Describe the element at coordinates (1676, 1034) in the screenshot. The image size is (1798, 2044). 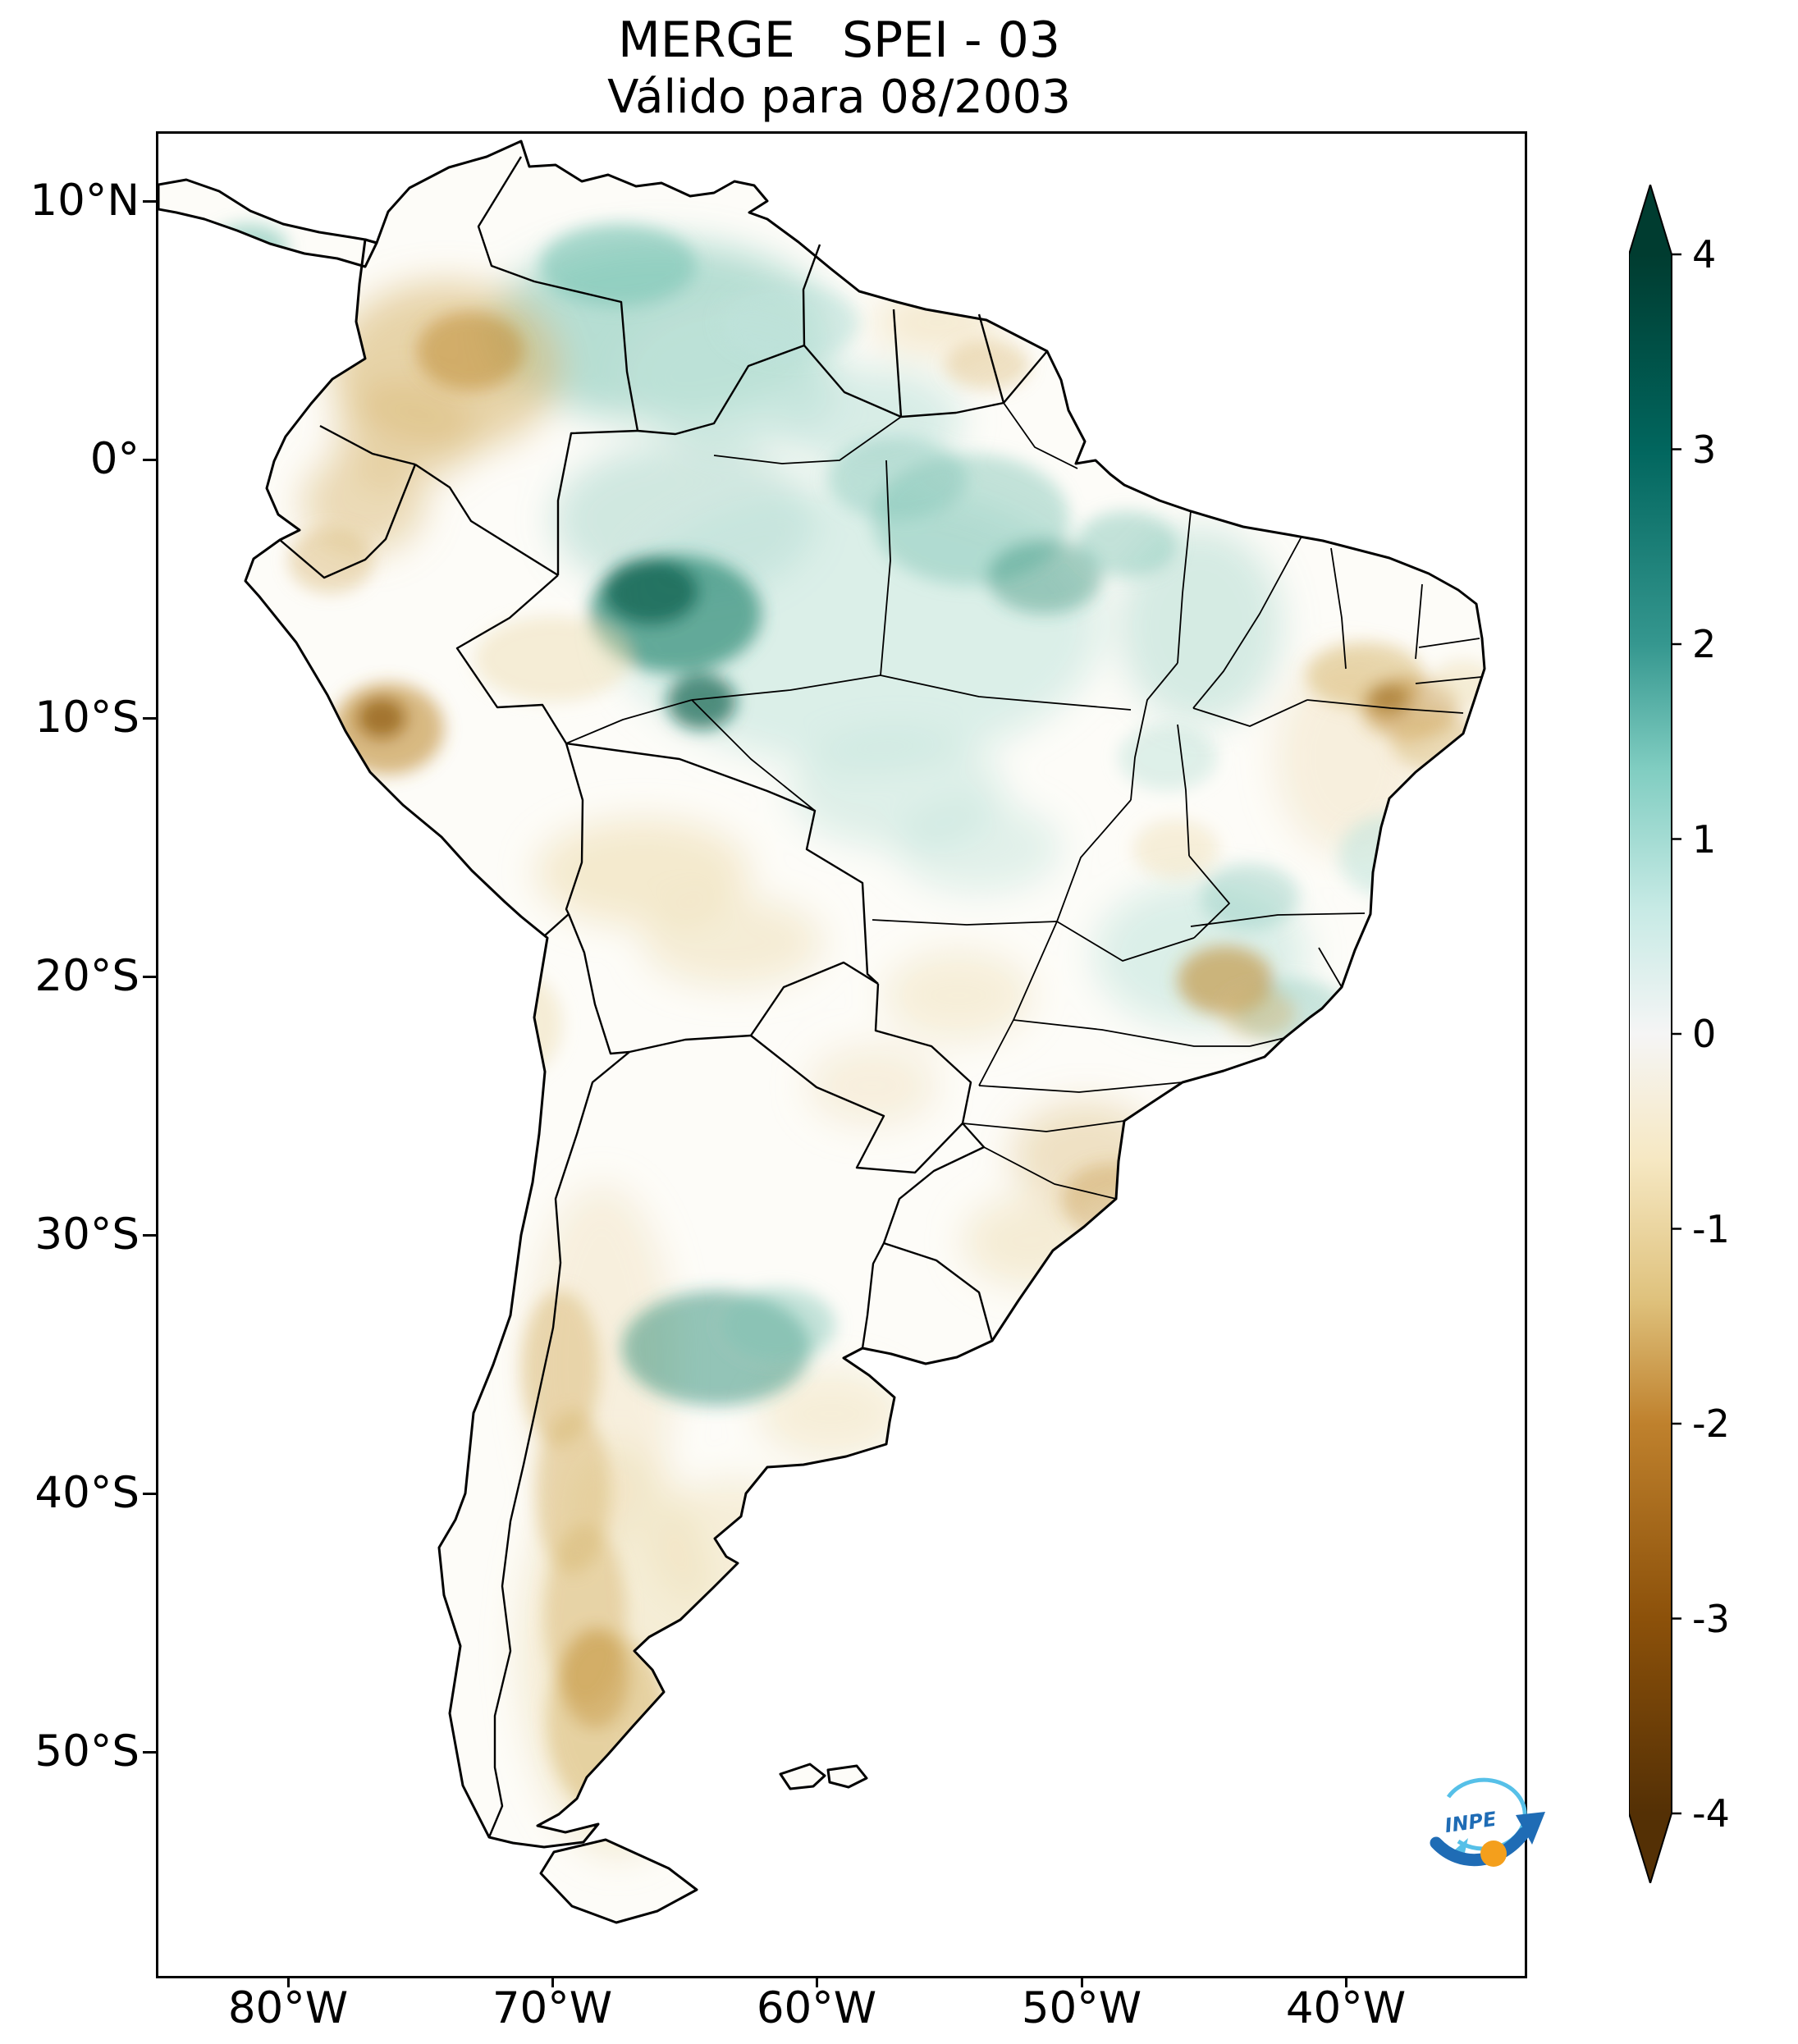
I see `colorbar-tickmarks` at that location.